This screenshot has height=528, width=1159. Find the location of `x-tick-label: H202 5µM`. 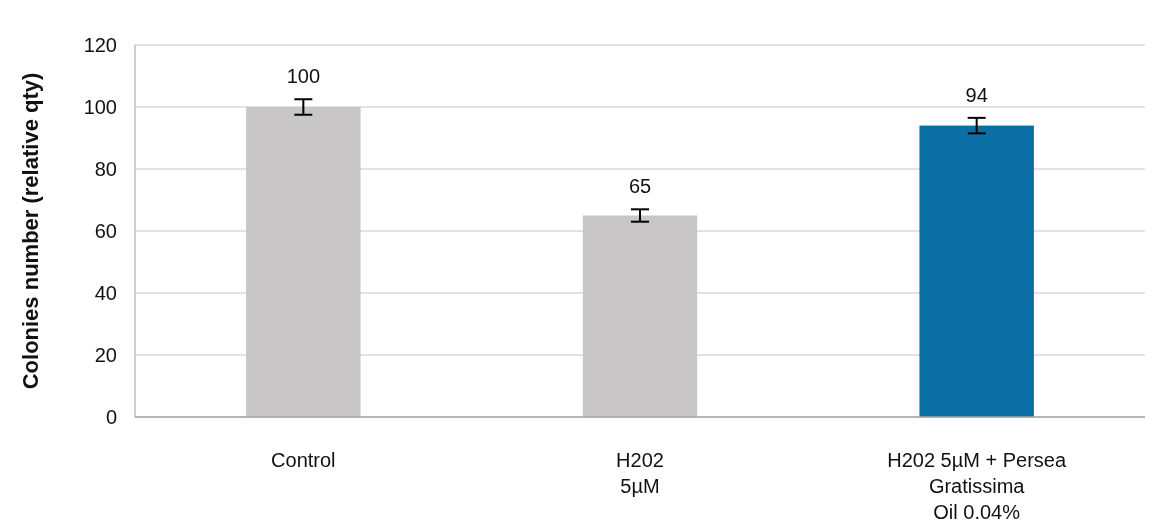

x-tick-label: H202 5µM is located at coordinates (640, 473).